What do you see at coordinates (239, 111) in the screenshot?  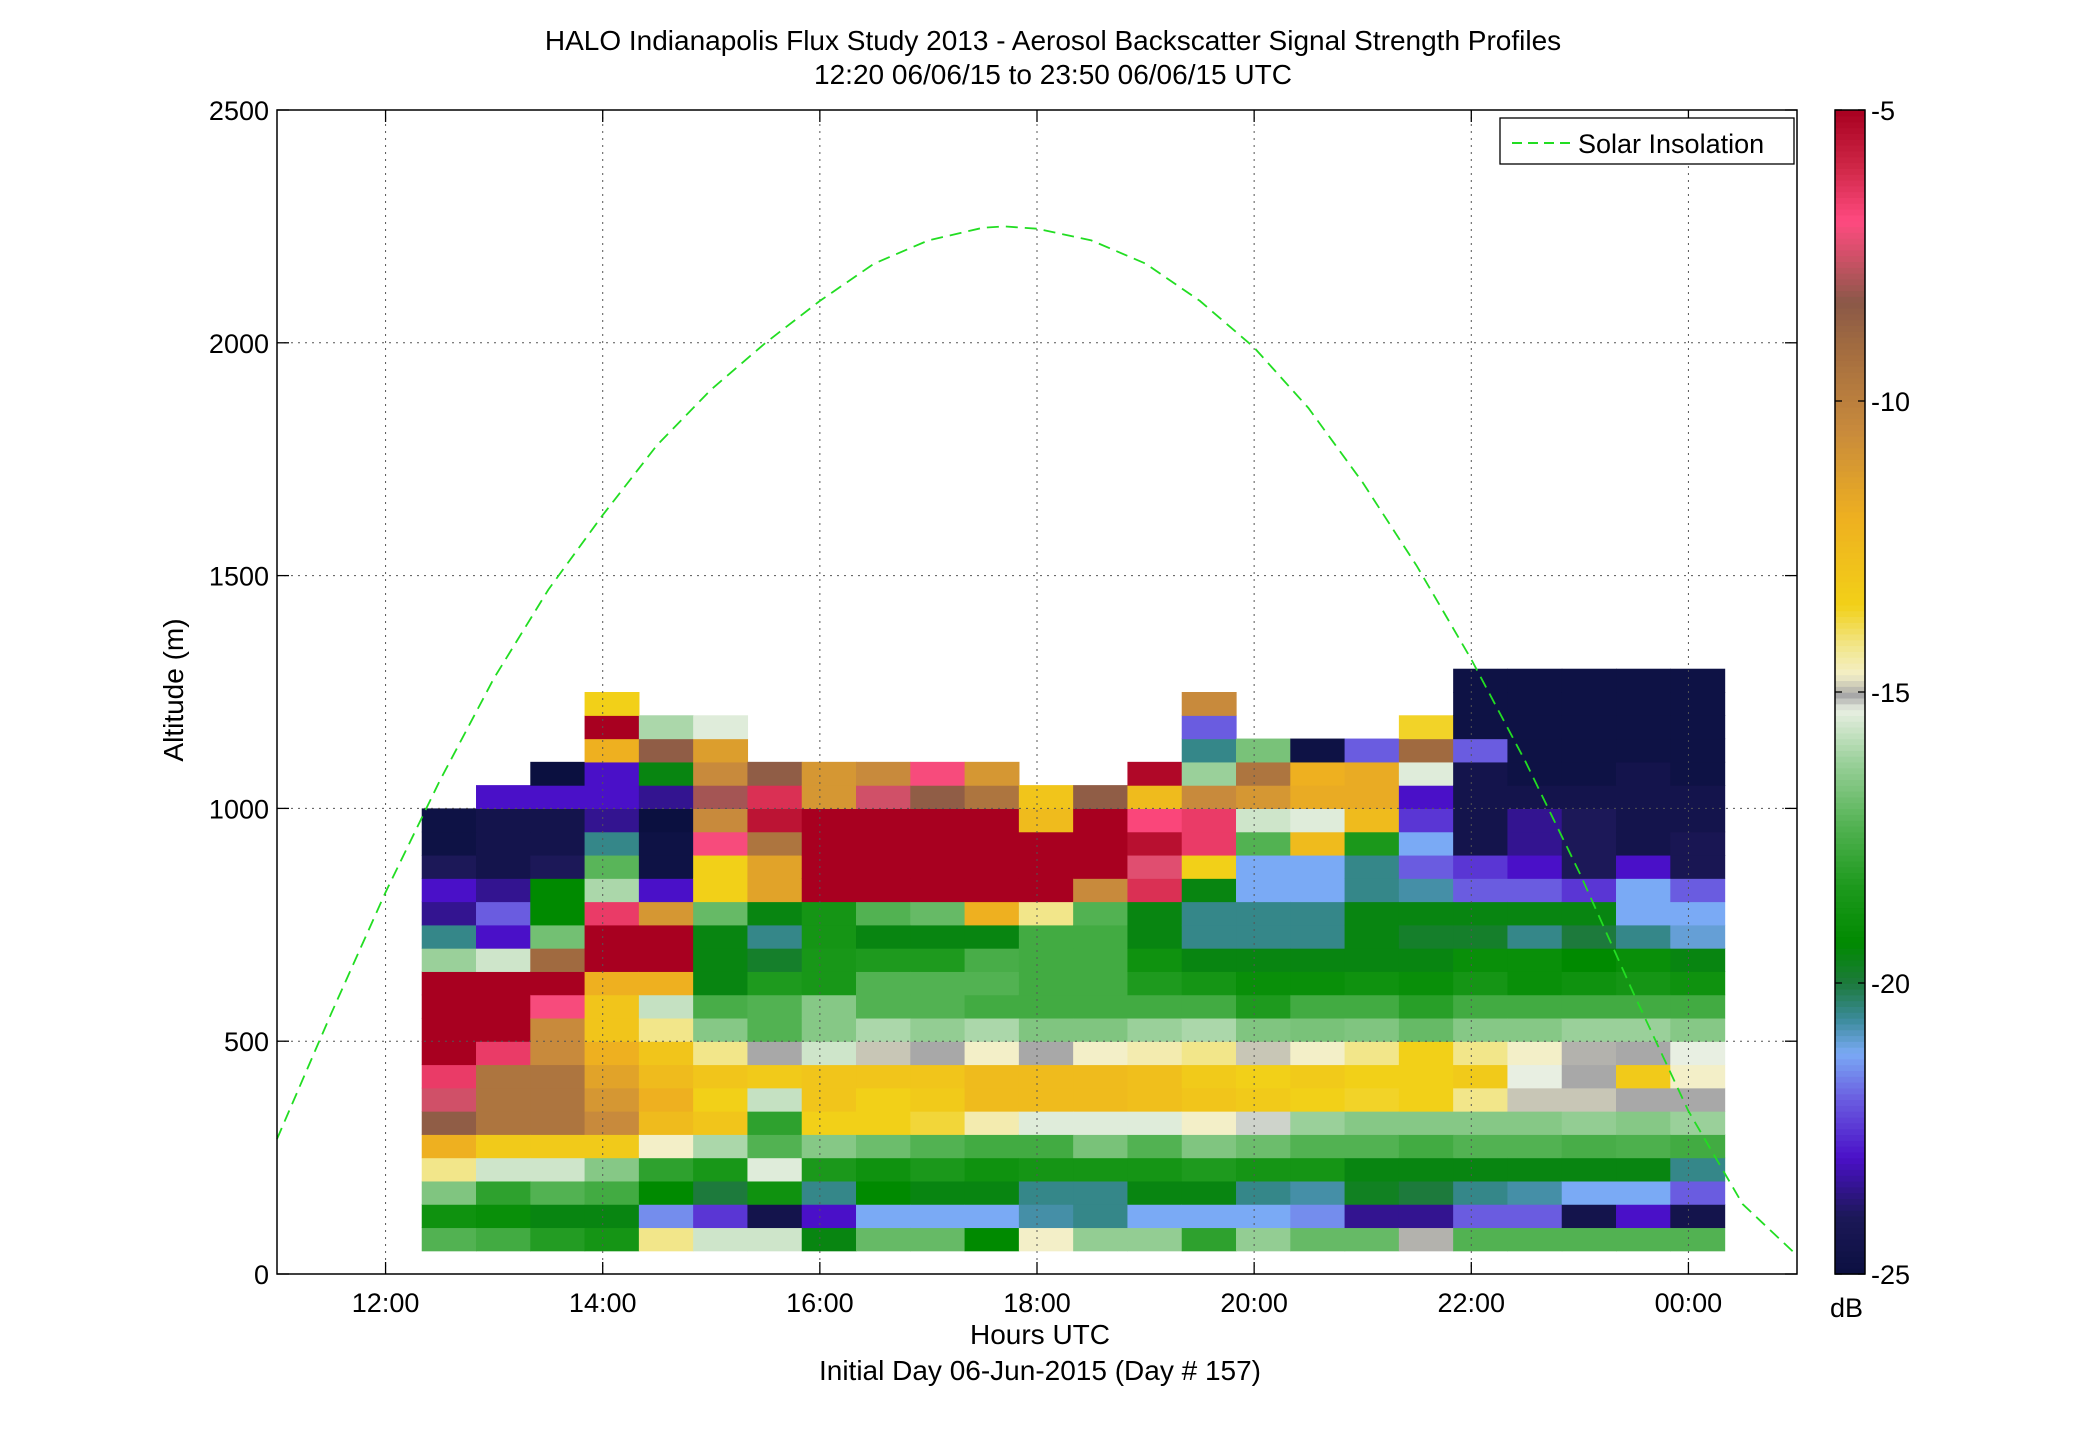 I see `y-tick-label: 2500` at bounding box center [239, 111].